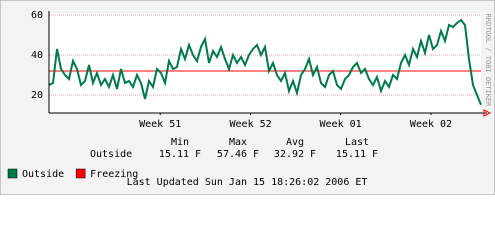 This screenshot has width=495, height=240. Describe the element at coordinates (487, 113) in the screenshot. I see `x-axis-arrow` at that location.